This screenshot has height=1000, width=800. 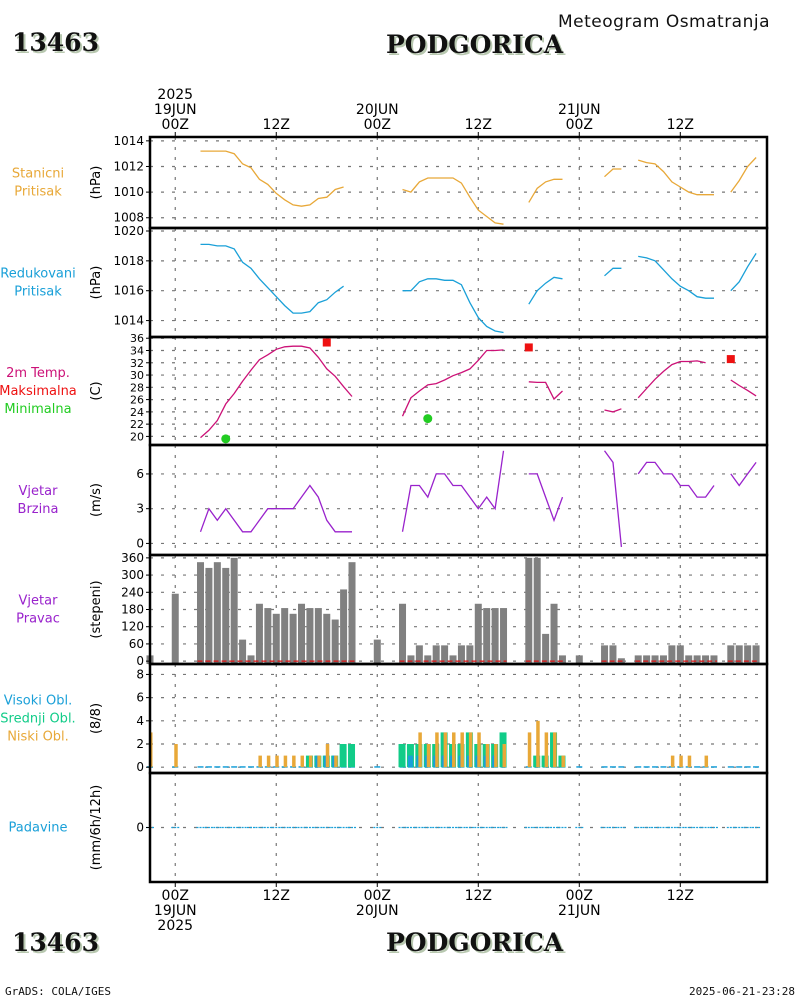 What do you see at coordinates (137, 338) in the screenshot?
I see `y-tick-label: 36` at bounding box center [137, 338].